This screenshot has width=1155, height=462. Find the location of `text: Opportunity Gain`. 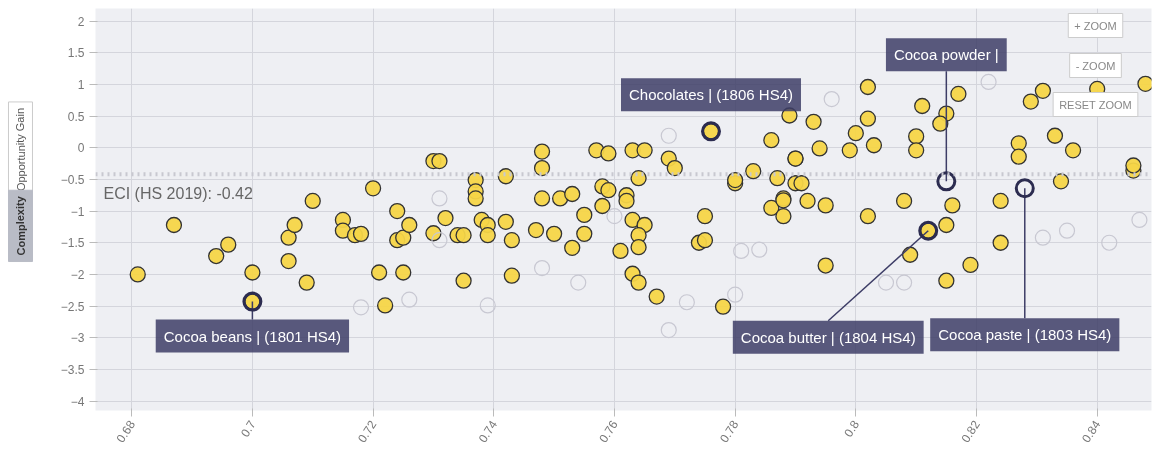

text: Opportunity Gain is located at coordinates (20, 149).